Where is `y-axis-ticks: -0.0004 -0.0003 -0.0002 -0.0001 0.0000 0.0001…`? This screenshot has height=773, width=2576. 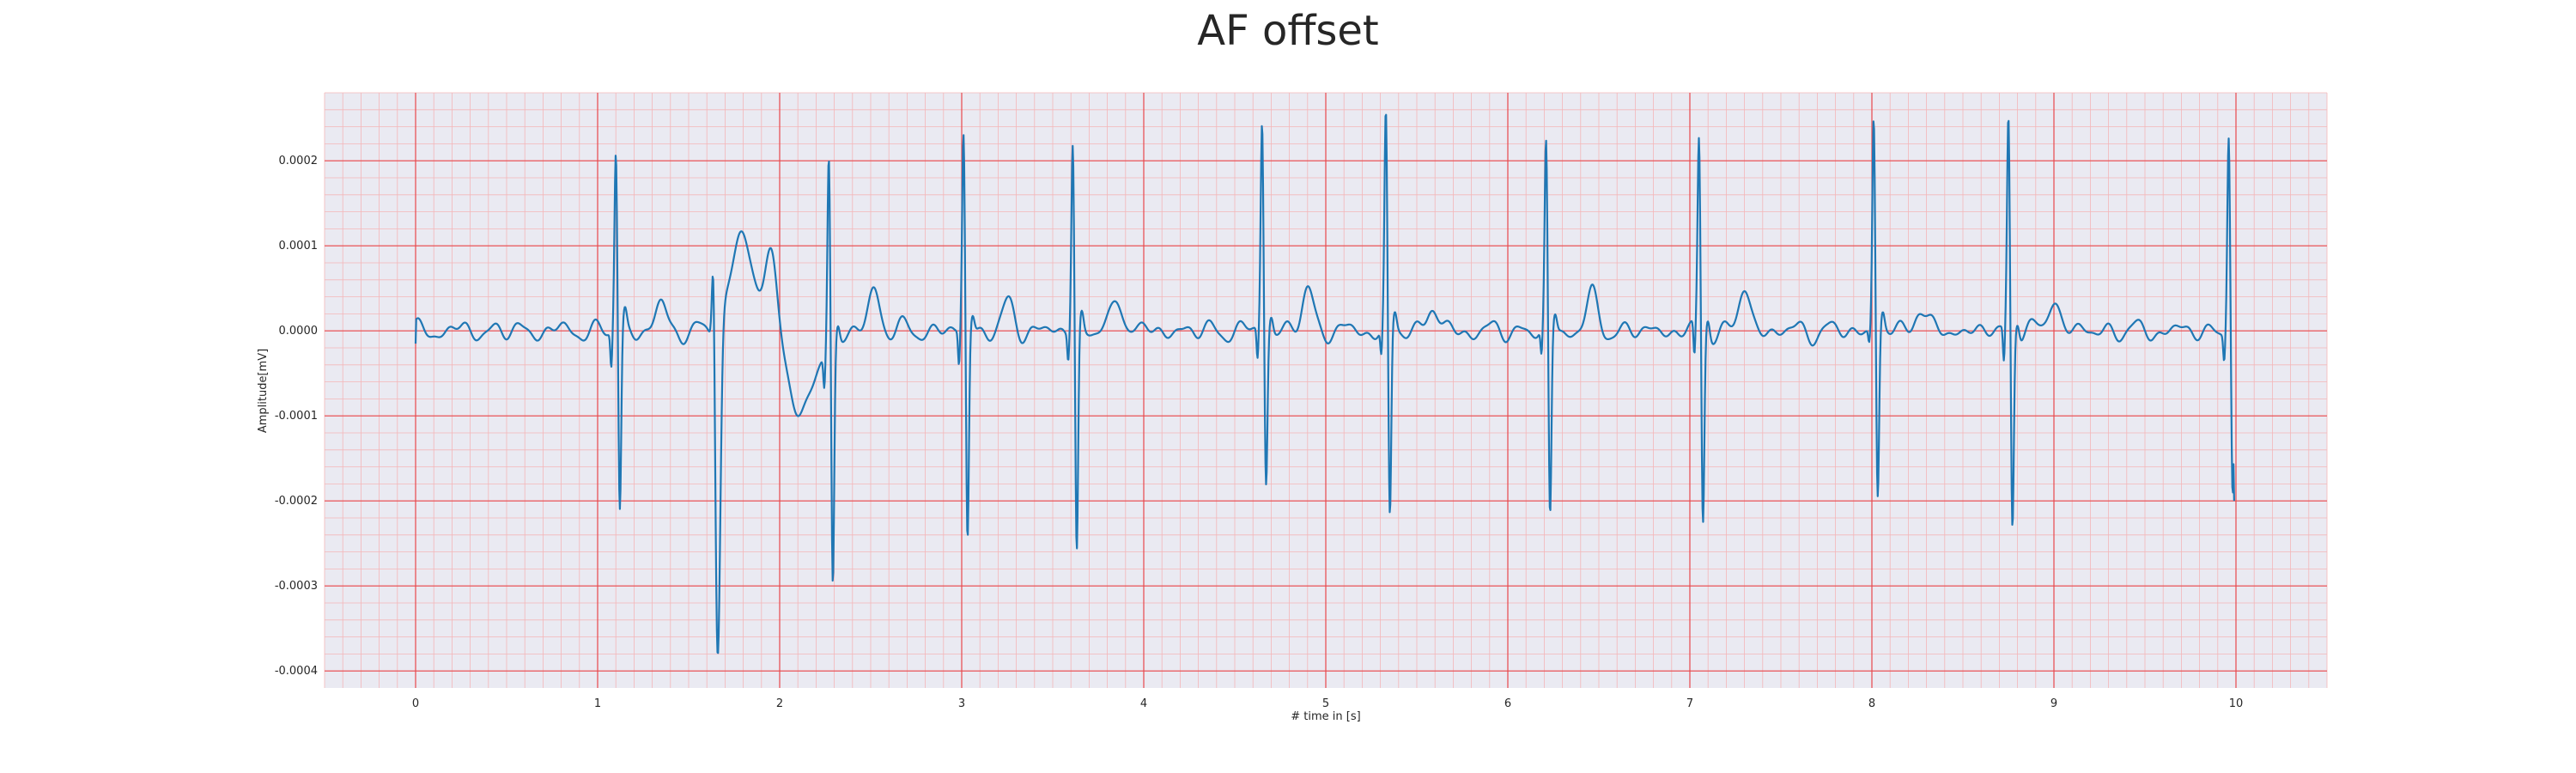
y-axis-ticks: -0.0004 -0.0003 -0.0002 -0.0001 0.0000 0.0001… is located at coordinates (296, 416).